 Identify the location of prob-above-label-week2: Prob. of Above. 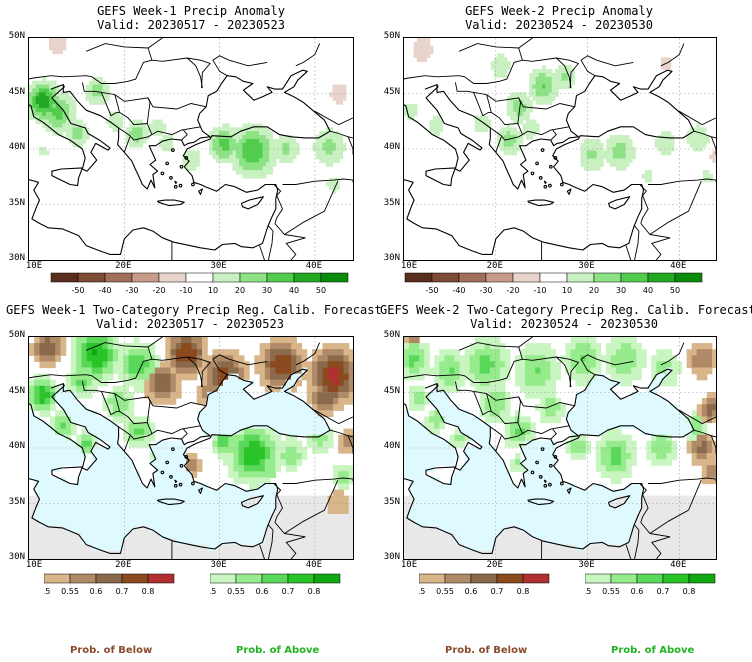
(653, 650).